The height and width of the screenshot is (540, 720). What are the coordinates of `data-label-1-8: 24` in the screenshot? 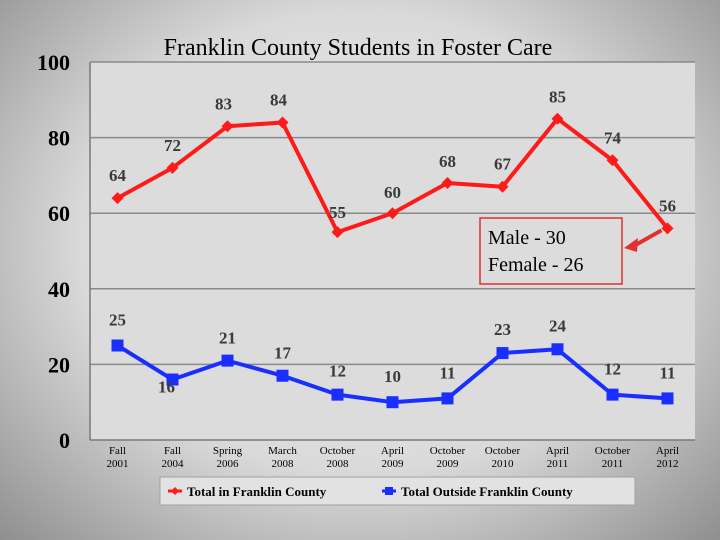 It's located at (558, 325).